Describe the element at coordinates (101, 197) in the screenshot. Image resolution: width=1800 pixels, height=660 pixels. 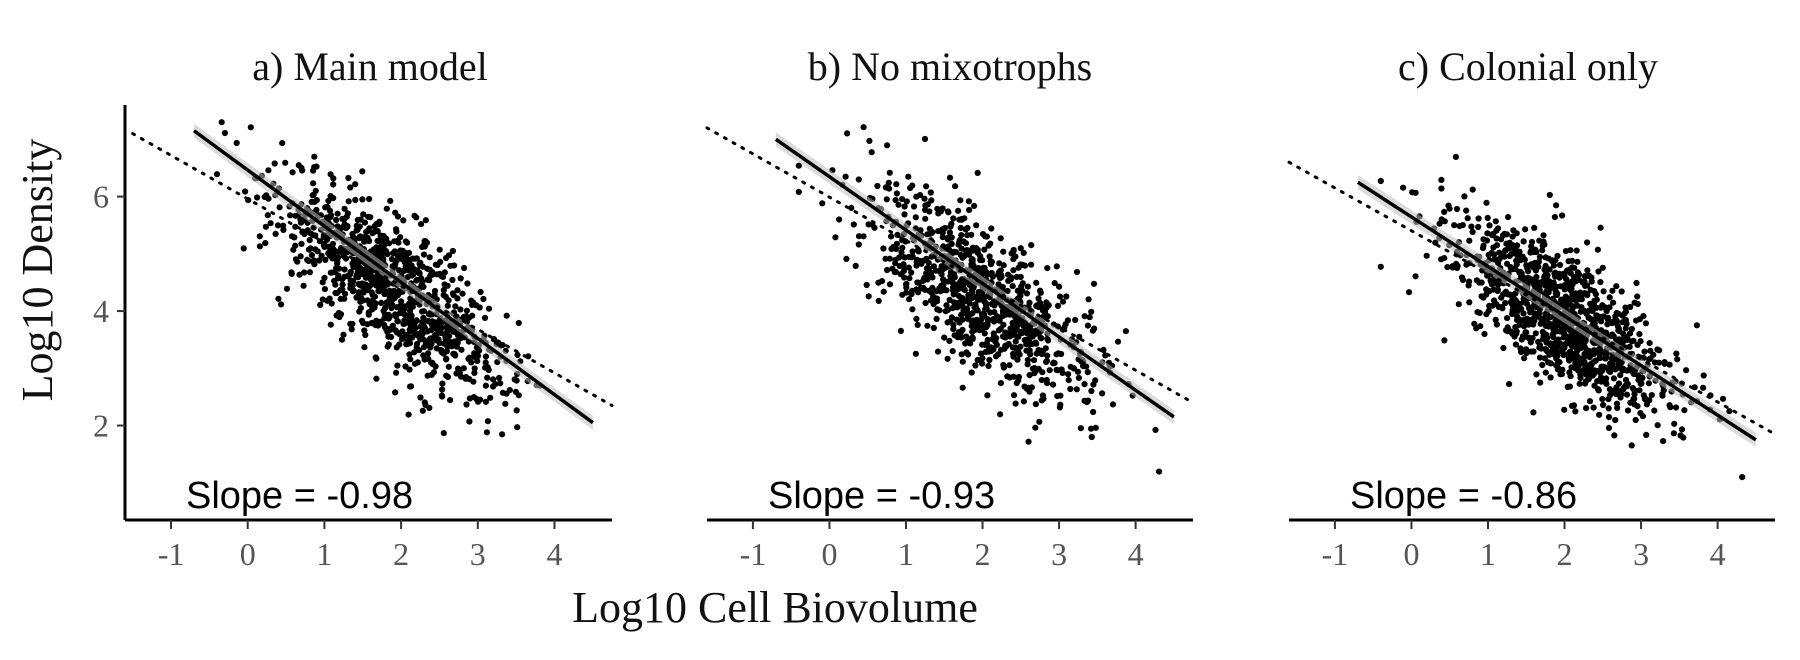
I see `y-tick-label: 6` at that location.